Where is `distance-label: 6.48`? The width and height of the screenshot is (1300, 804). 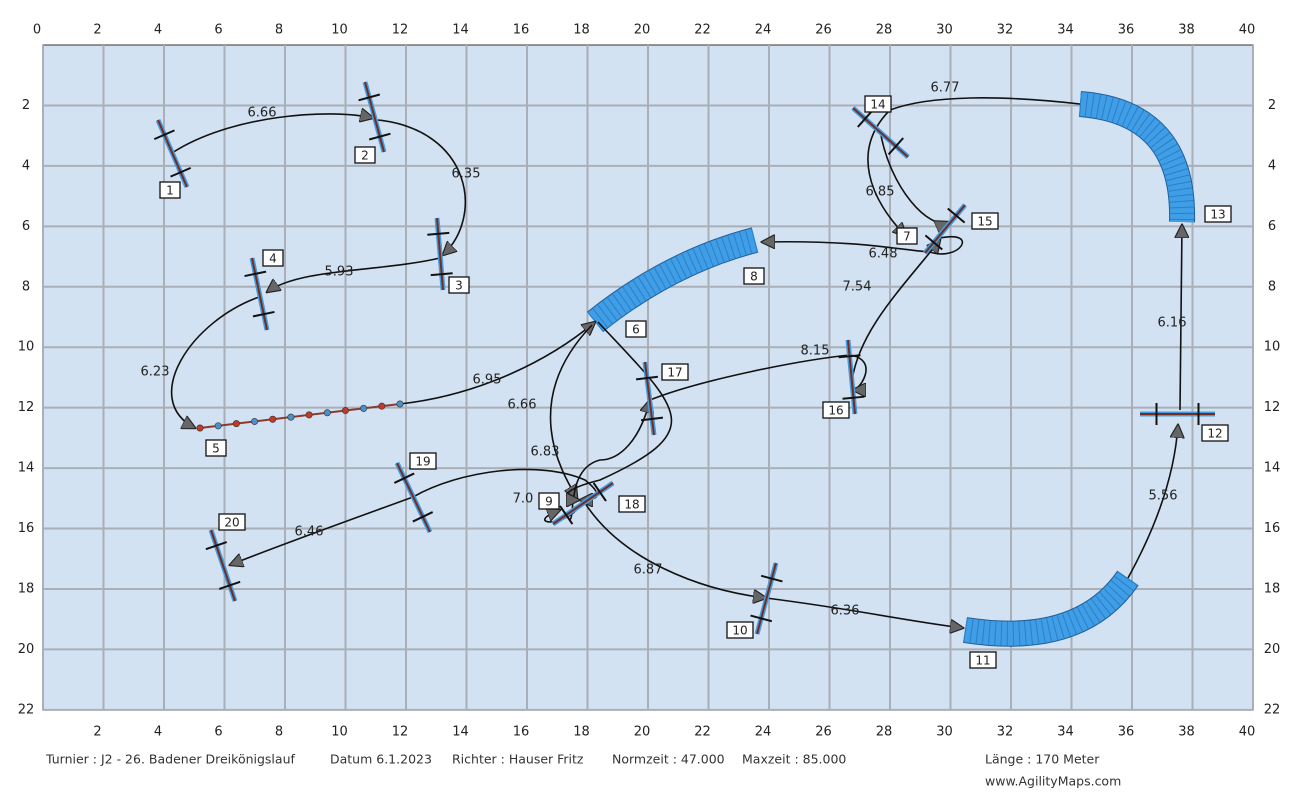 distance-label: 6.48 is located at coordinates (883, 254).